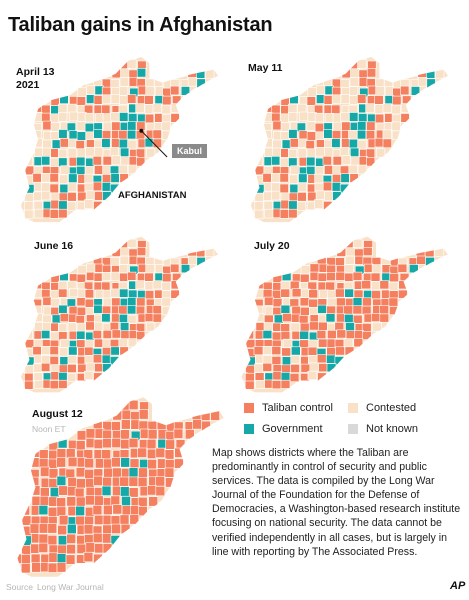 The height and width of the screenshot is (600, 469). I want to click on legend-item-taliban: Taliban control, so click(288, 408).